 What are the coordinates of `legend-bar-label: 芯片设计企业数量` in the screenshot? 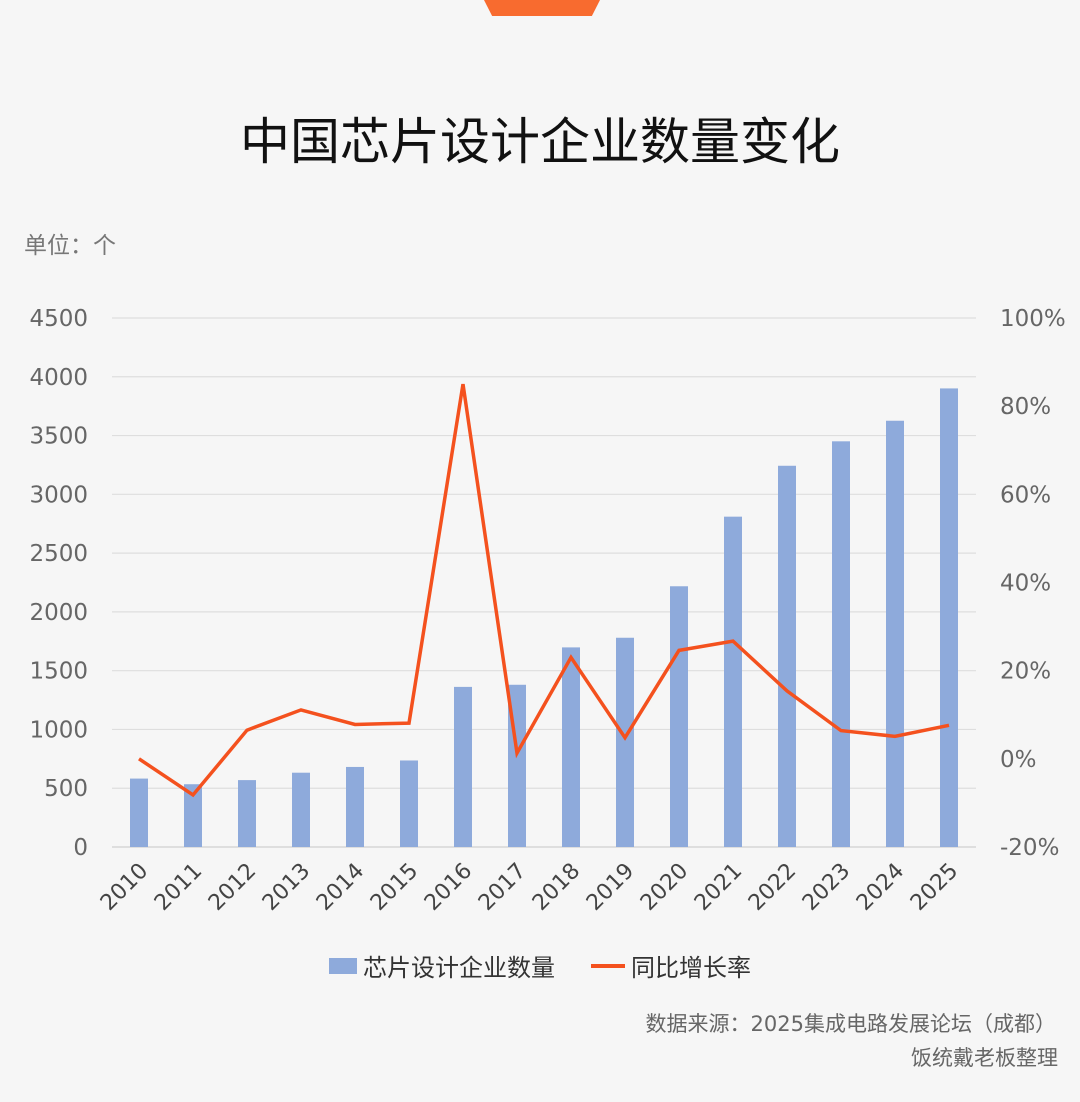 It's located at (459, 968).